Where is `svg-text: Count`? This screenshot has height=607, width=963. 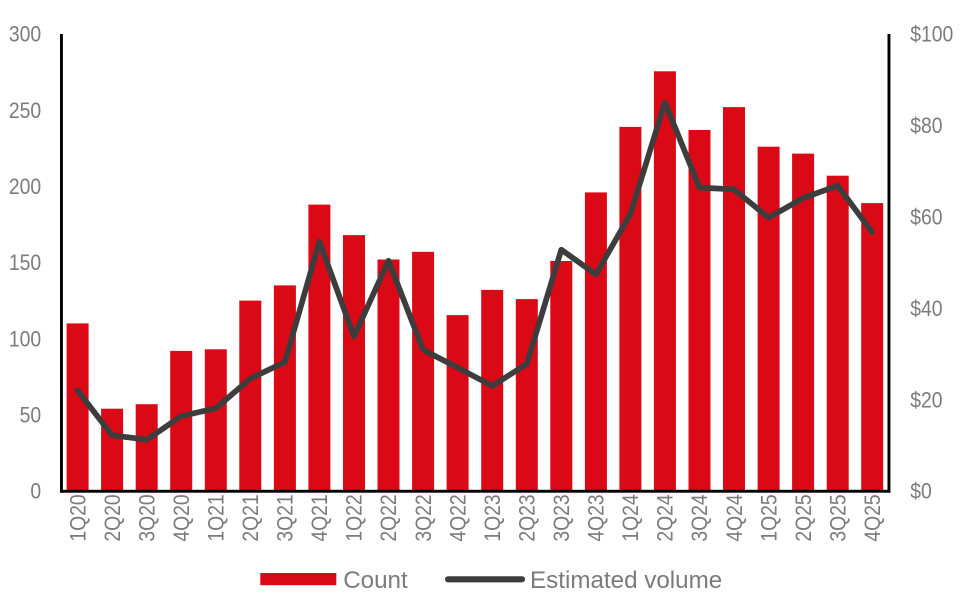 svg-text: Count is located at coordinates (375, 580).